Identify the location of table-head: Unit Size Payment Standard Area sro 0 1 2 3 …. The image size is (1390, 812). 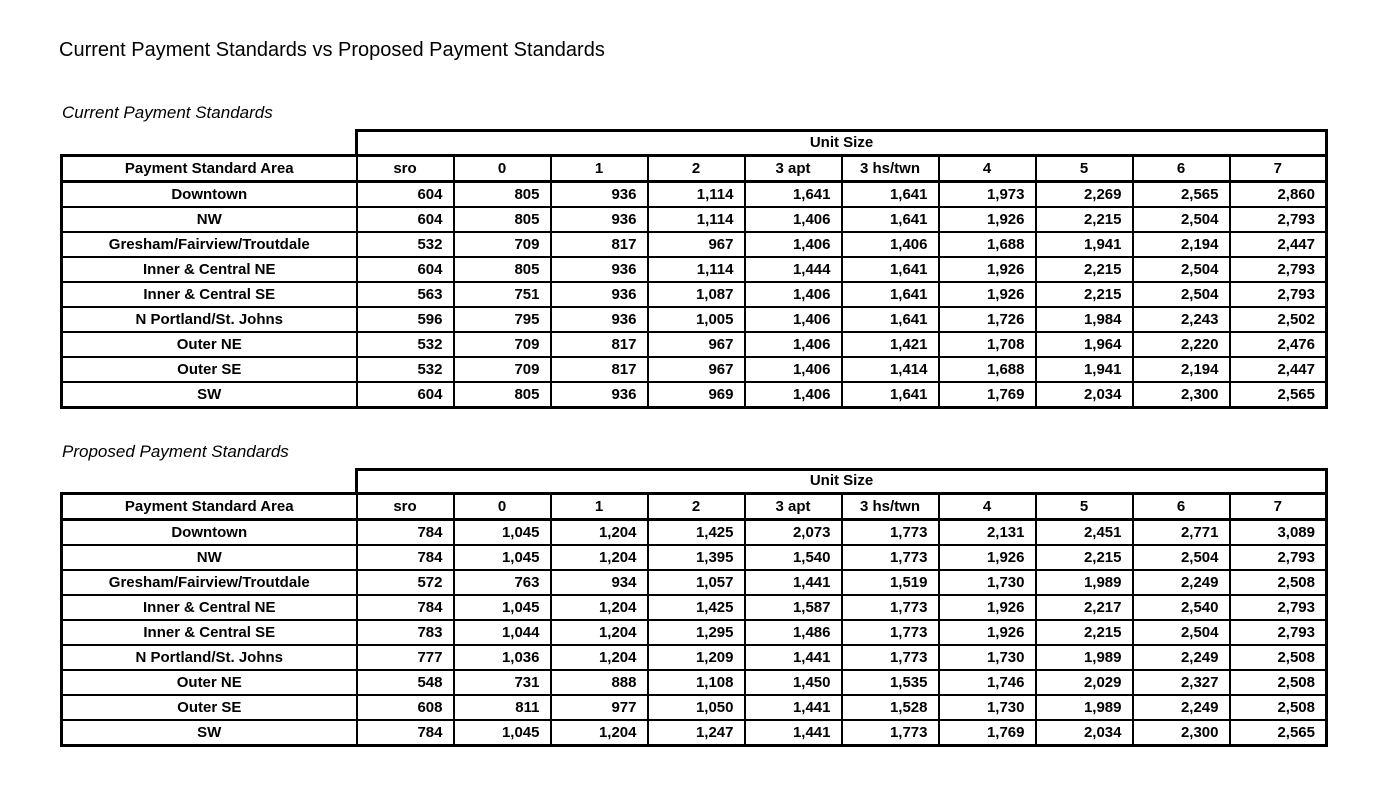
(694, 156).